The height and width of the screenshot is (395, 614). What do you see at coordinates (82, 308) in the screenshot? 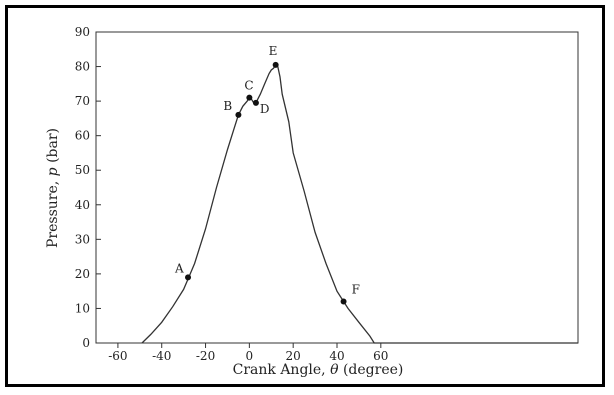
I see `y-tick-label: 10` at bounding box center [82, 308].